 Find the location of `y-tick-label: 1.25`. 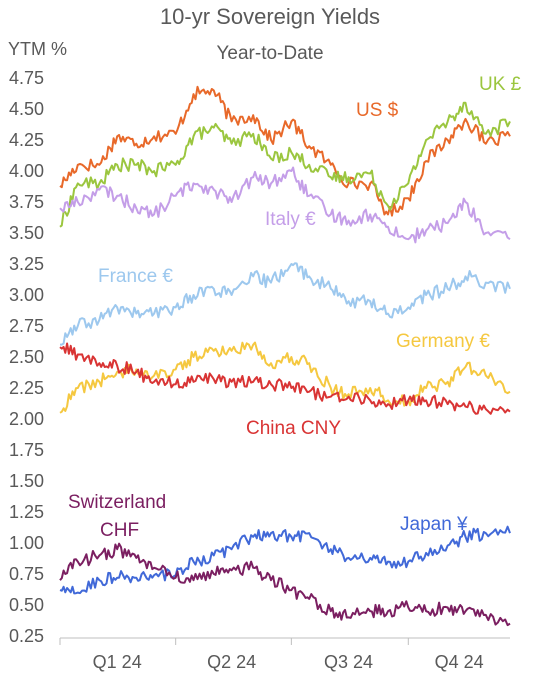

y-tick-label: 1.25 is located at coordinates (26, 512).